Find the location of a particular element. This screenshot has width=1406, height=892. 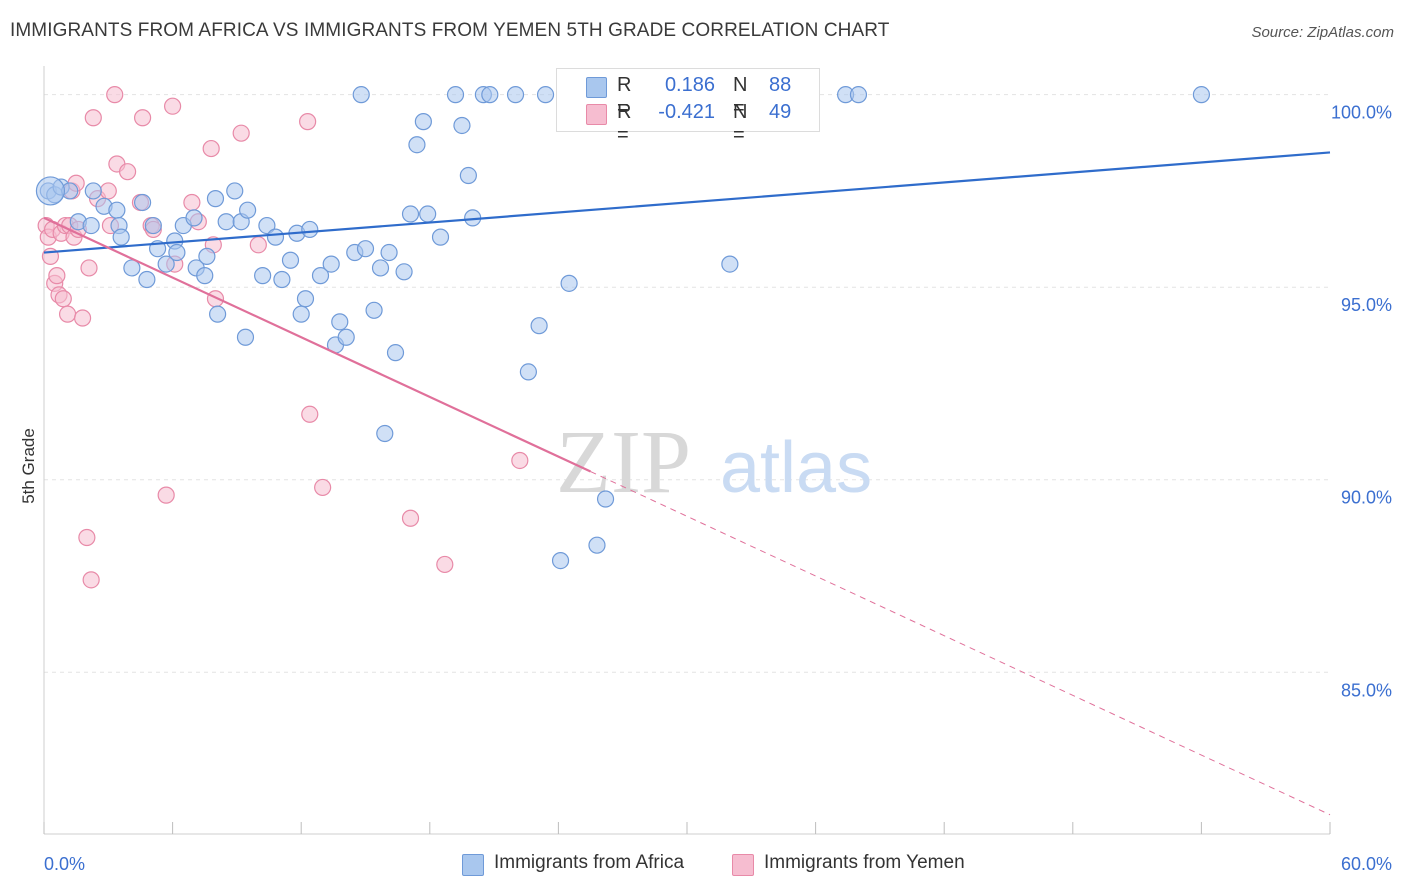

chart-source: Source: ZipAtlas.com is located at coordinates (1322, 32).